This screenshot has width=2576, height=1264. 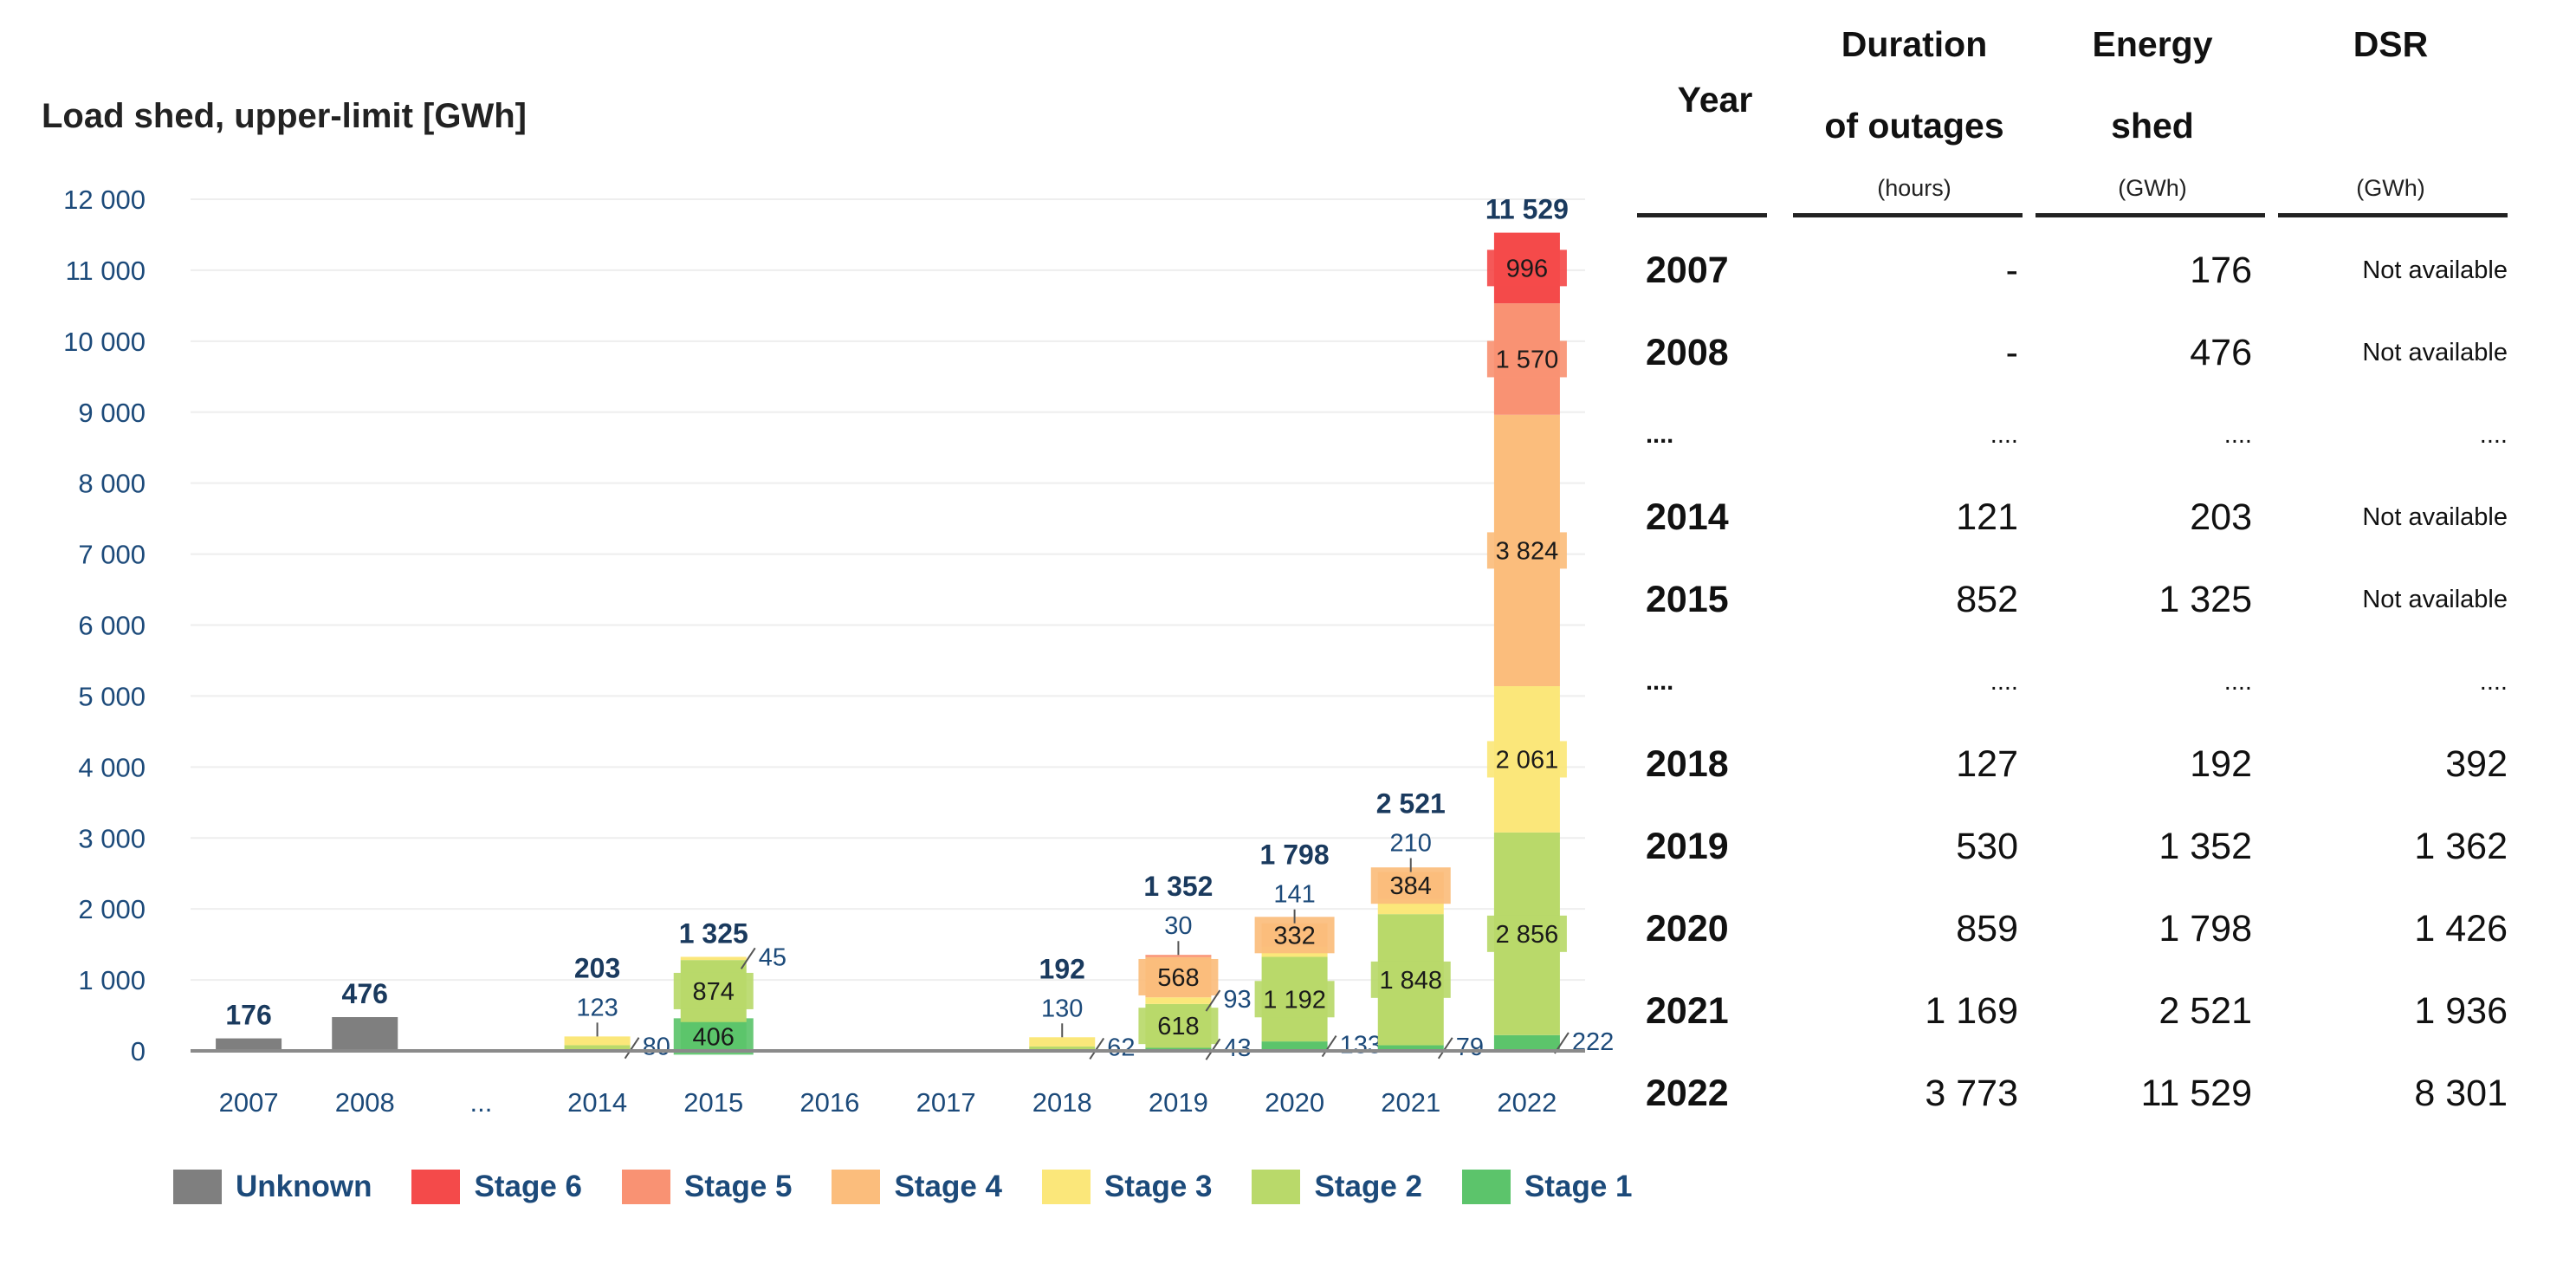 I want to click on x-tick-label: 2018, so click(x=1062, y=1103).